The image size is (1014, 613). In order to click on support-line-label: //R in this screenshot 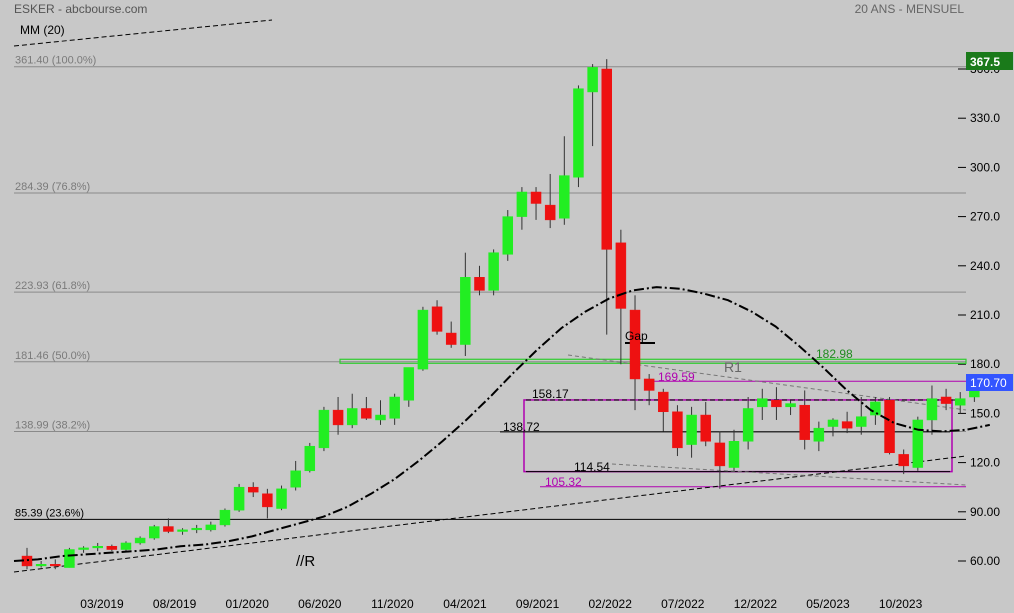, I will do `click(305, 561)`.